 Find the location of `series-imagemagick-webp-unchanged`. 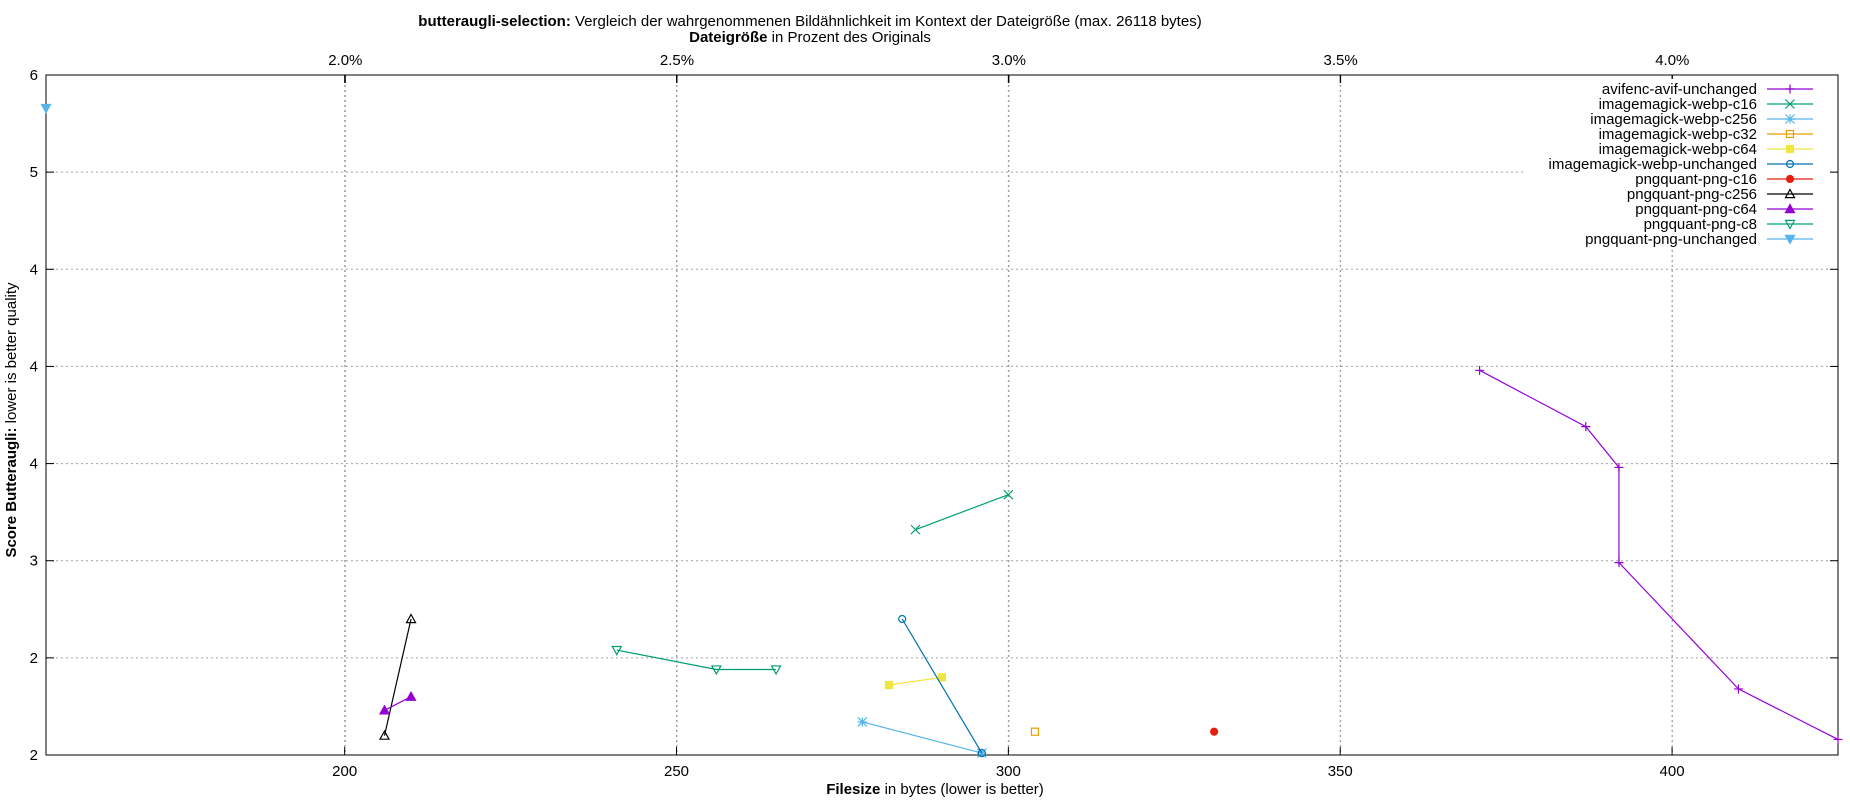

series-imagemagick-webp-unchanged is located at coordinates (942, 686).